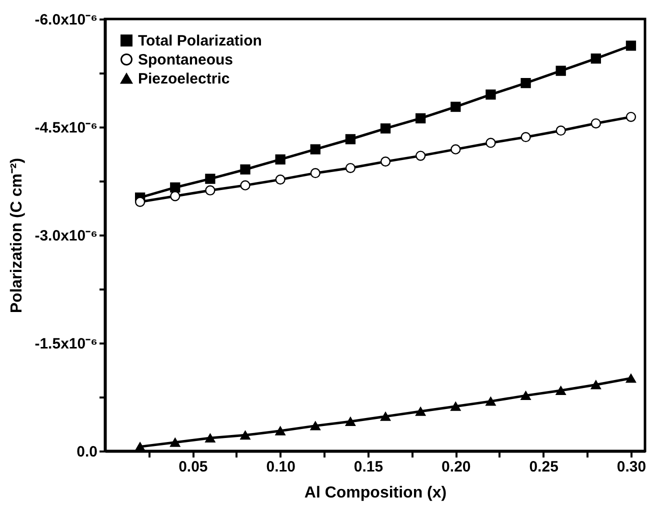  Describe the element at coordinates (281, 467) in the screenshot. I see `x-tick-label: 0.10` at that location.